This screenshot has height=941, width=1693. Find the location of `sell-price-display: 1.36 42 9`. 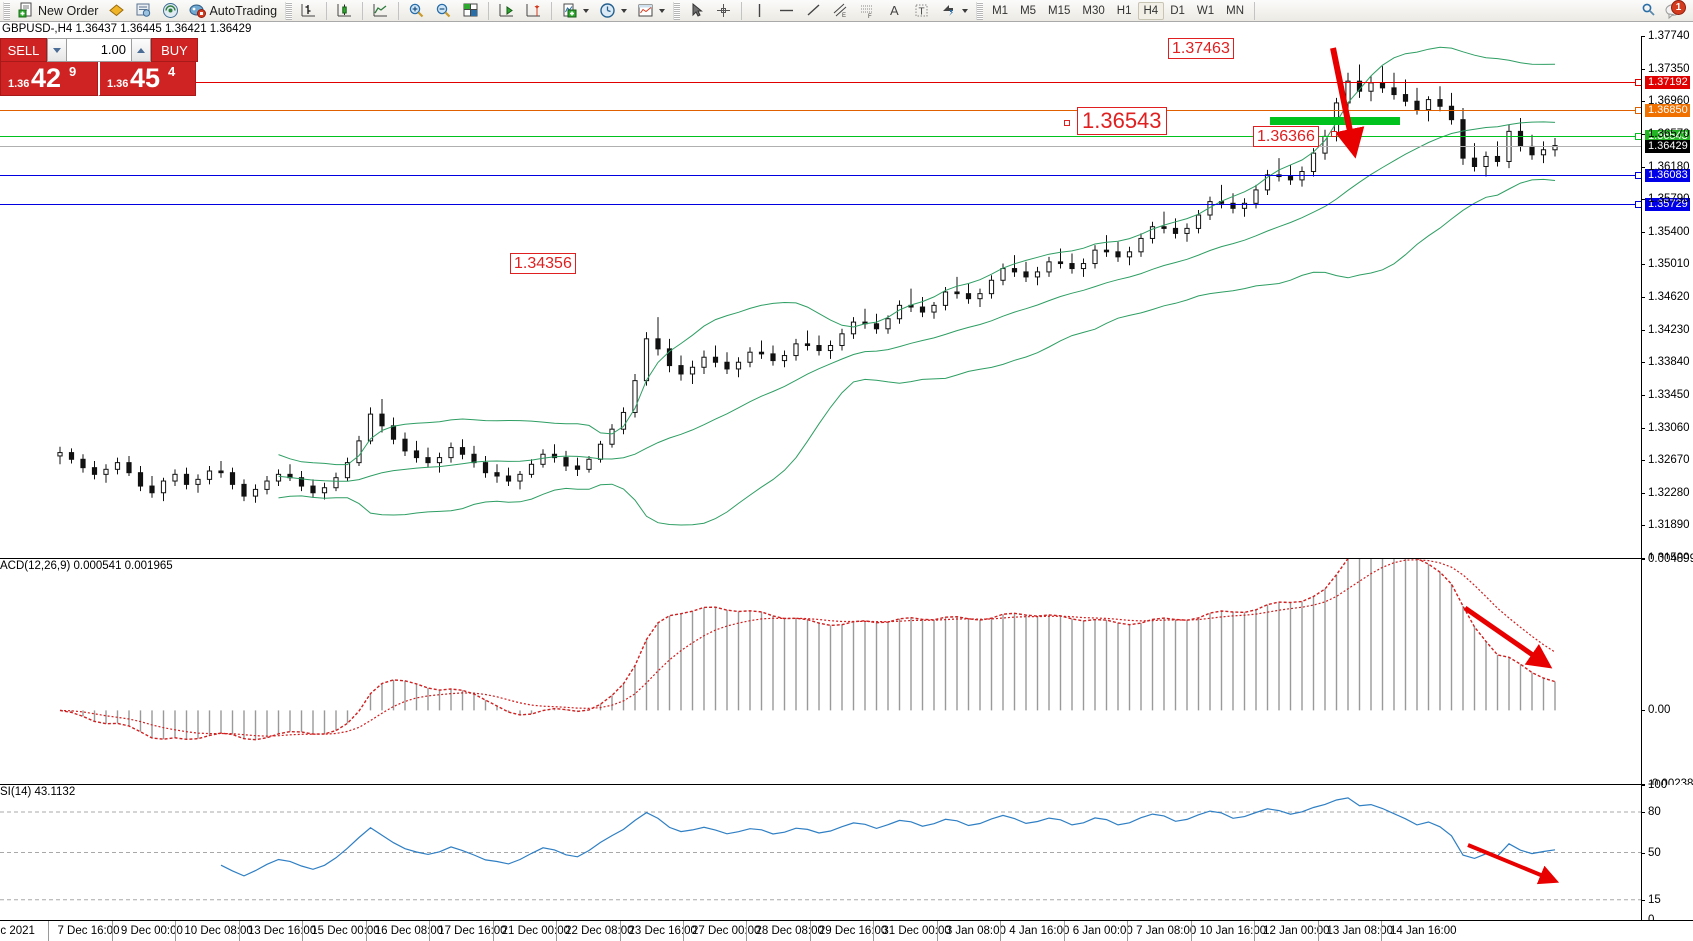

sell-price-display: 1.36 42 9 is located at coordinates (49, 79).